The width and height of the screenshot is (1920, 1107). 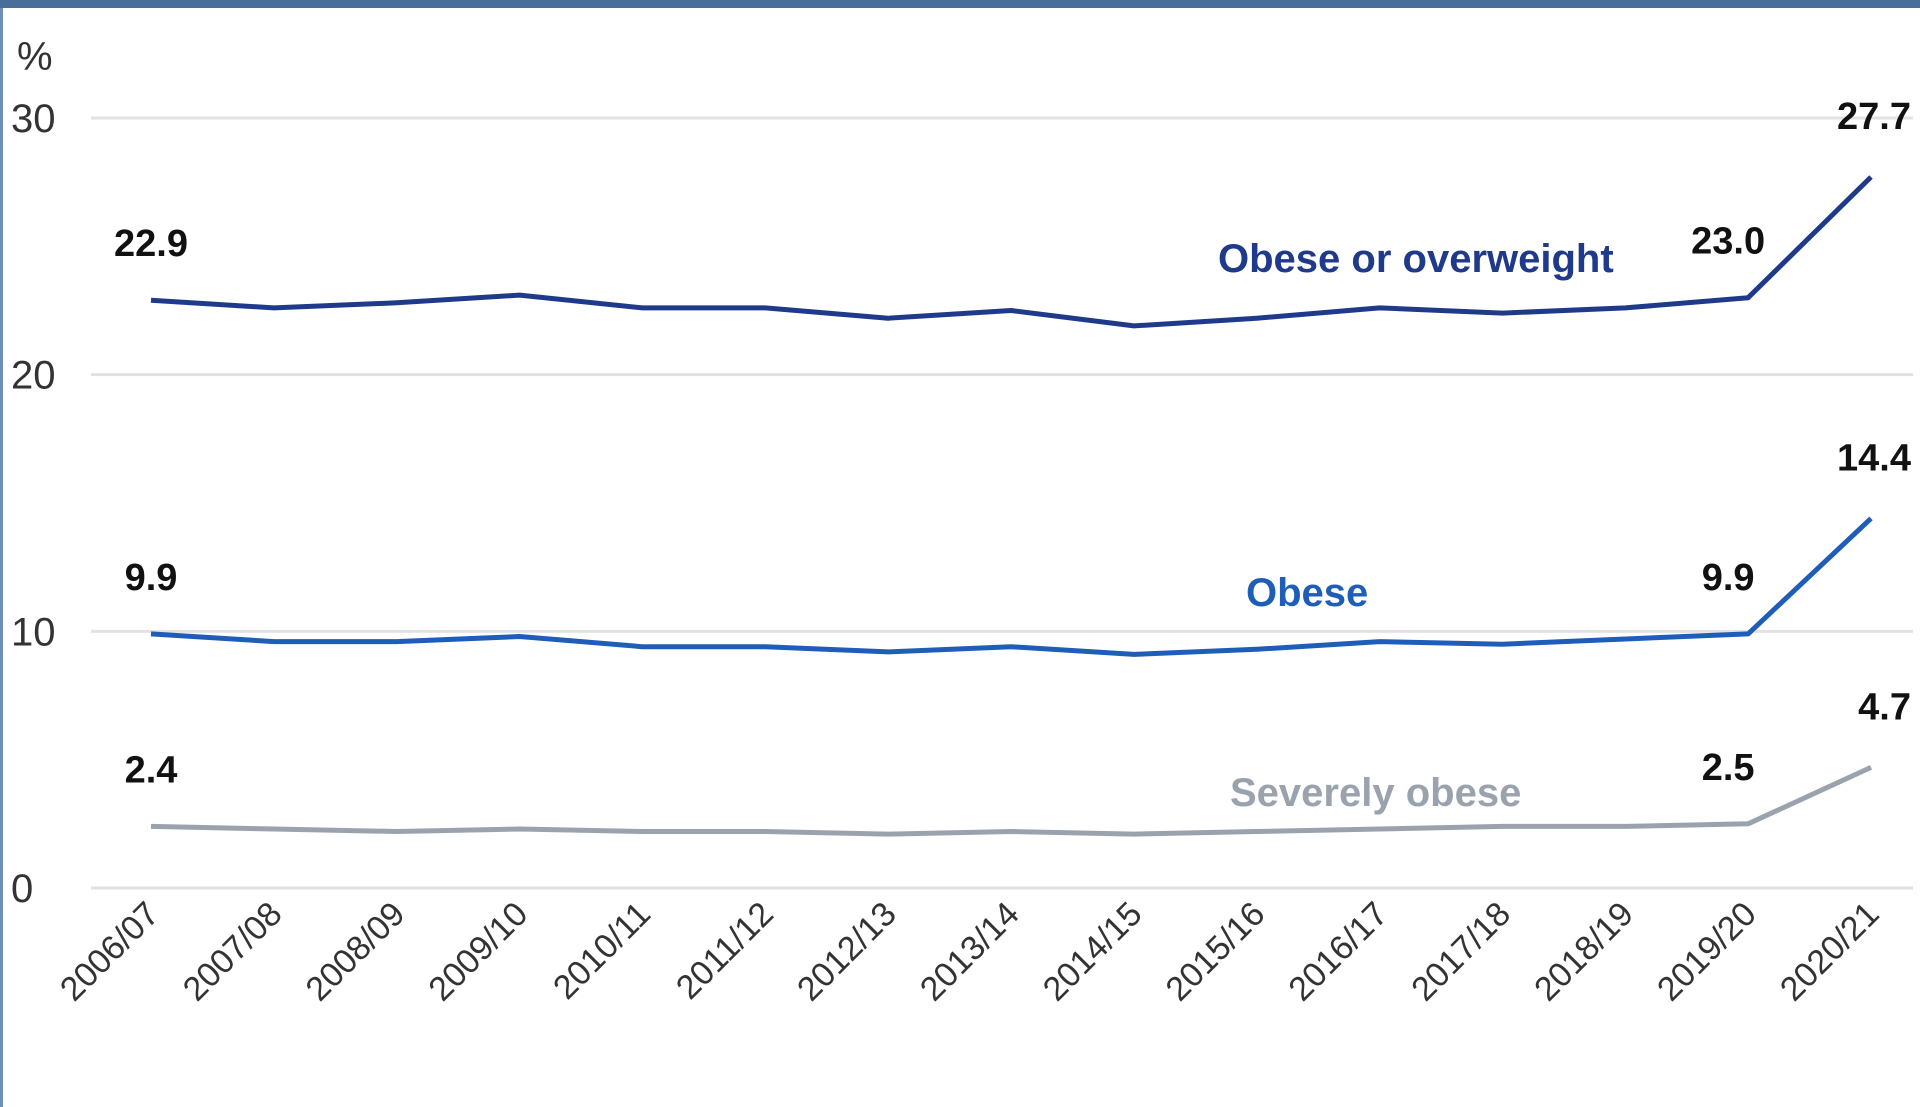 What do you see at coordinates (1461, 952) in the screenshot?
I see `x-tick-label: 2017/18` at bounding box center [1461, 952].